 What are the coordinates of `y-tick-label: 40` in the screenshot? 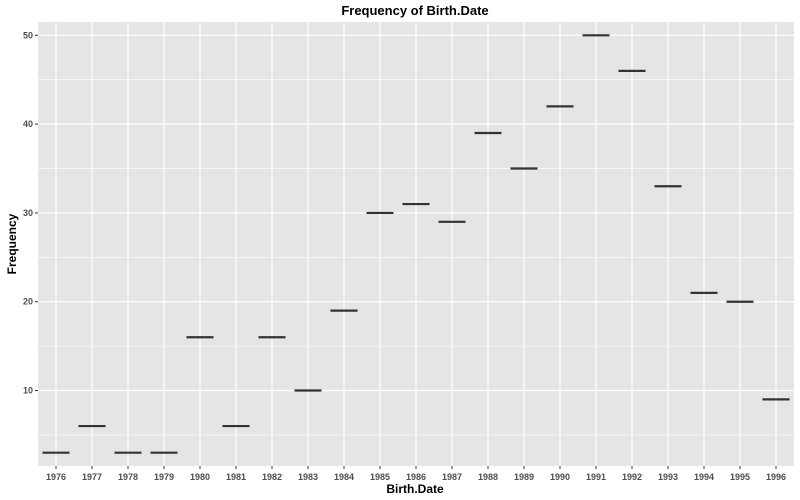 It's located at (28, 124).